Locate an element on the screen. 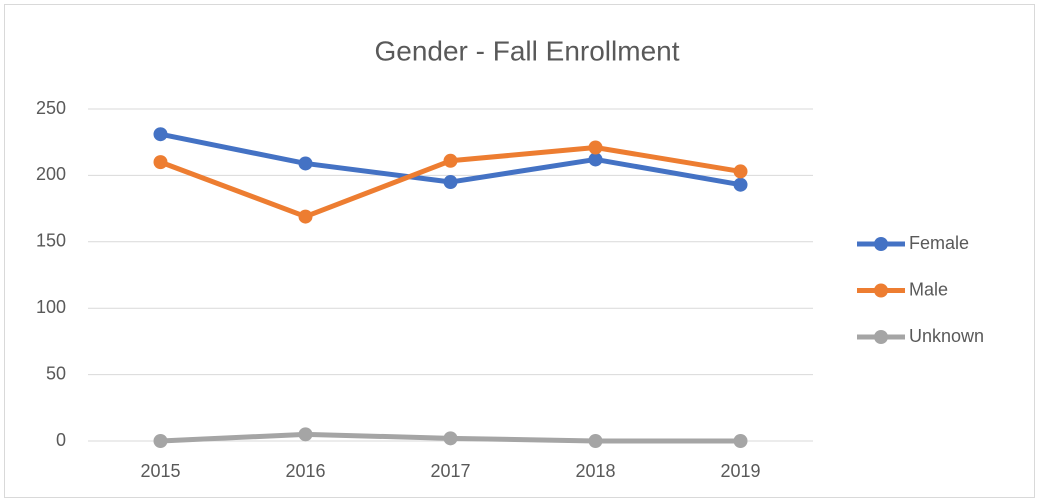 This screenshot has height=502, width=1039. x-tick-label: 2017 is located at coordinates (450, 471).